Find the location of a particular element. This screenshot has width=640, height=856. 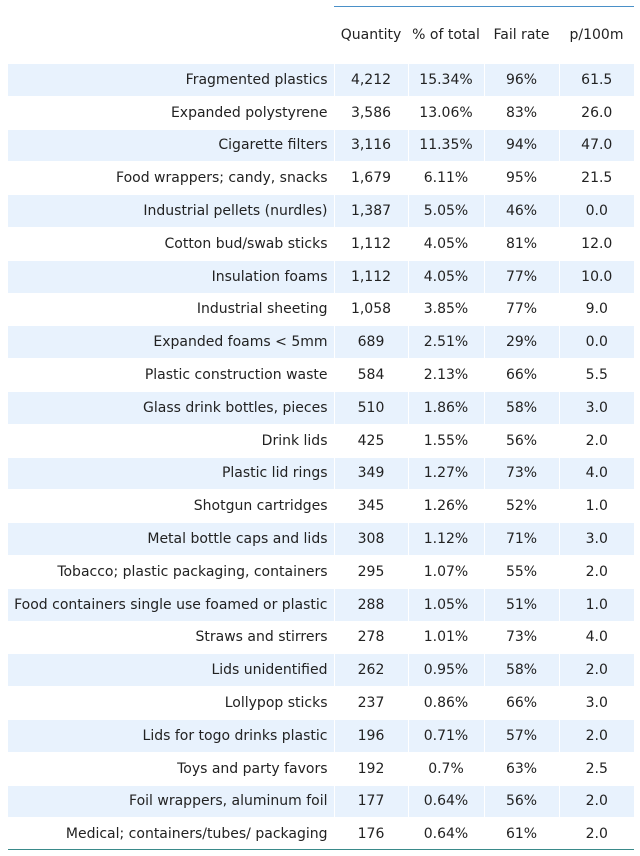

item-name-cell: Fragmented plastics is located at coordinates (171, 80).